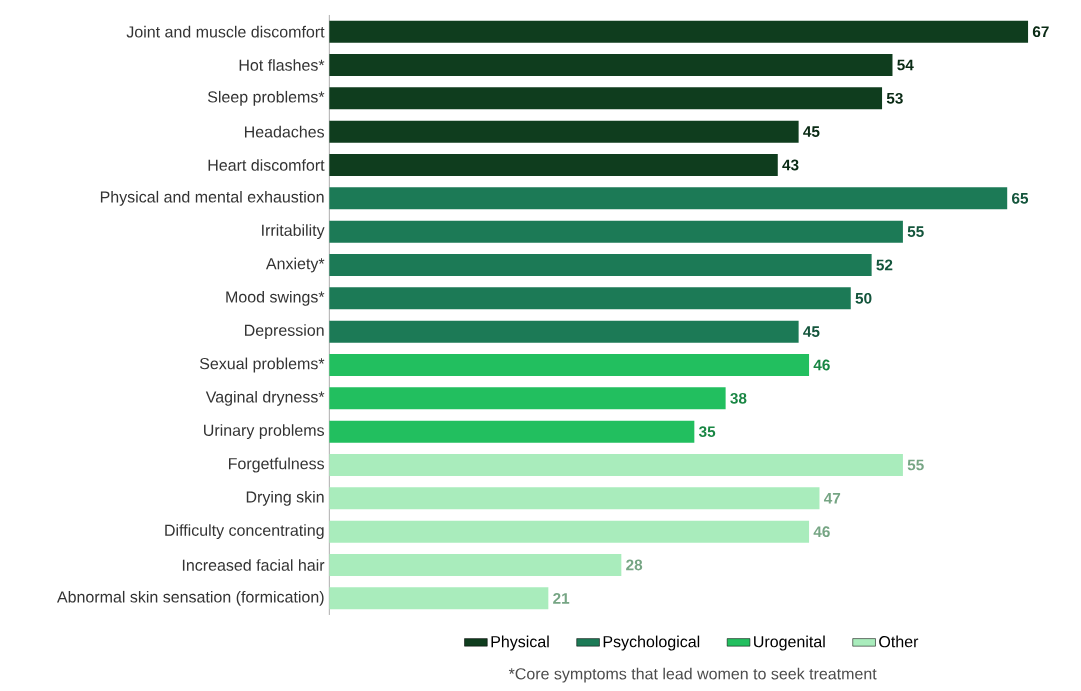 This screenshot has width=1081, height=691. I want to click on y-tick-label: Urinary problems, so click(264, 432).